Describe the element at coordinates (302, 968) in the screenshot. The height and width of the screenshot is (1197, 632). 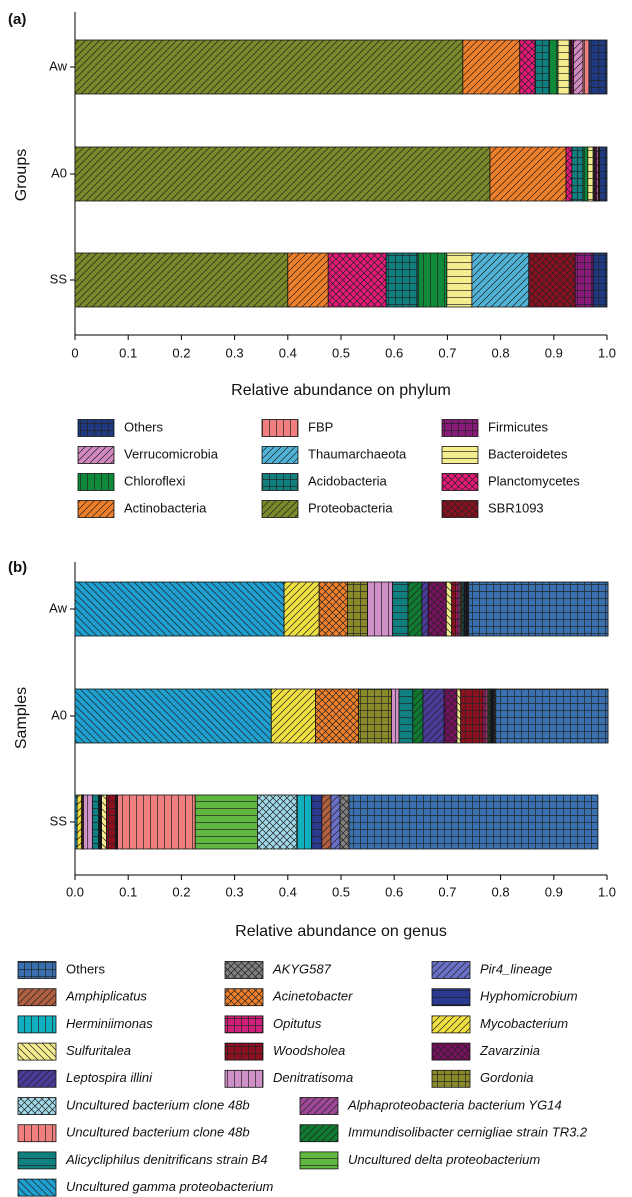
I see `legend-label: AKYG587` at that location.